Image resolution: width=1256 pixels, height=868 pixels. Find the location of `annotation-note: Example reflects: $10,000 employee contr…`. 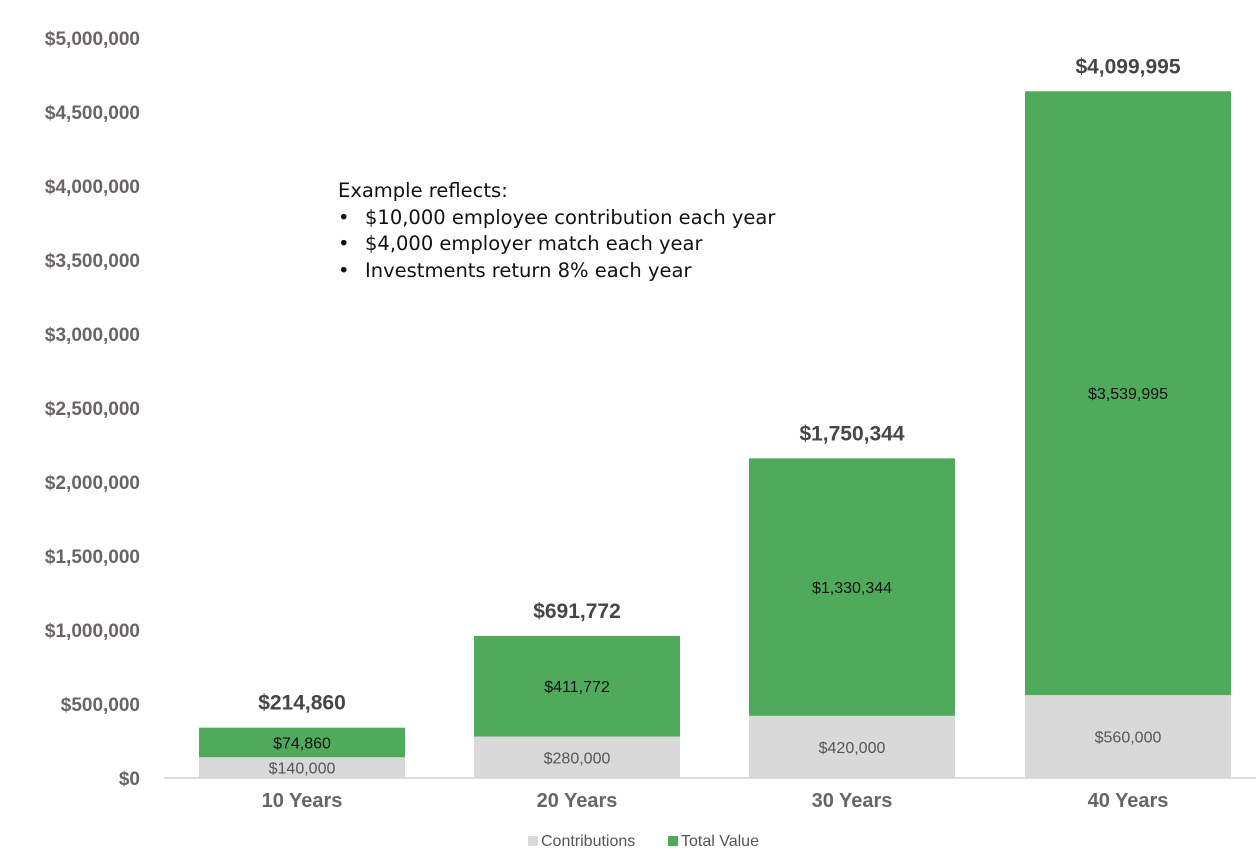

annotation-note: Example reflects: $10,000 employee contr… is located at coordinates (556, 231).